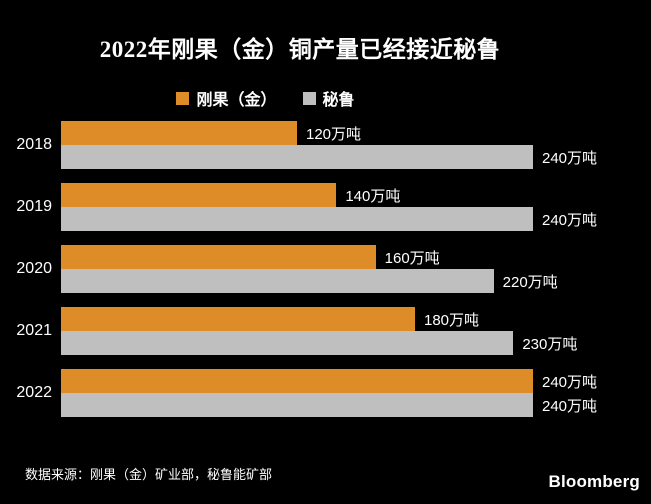 The image size is (651, 504). I want to click on year-label: 2020, so click(34, 268).